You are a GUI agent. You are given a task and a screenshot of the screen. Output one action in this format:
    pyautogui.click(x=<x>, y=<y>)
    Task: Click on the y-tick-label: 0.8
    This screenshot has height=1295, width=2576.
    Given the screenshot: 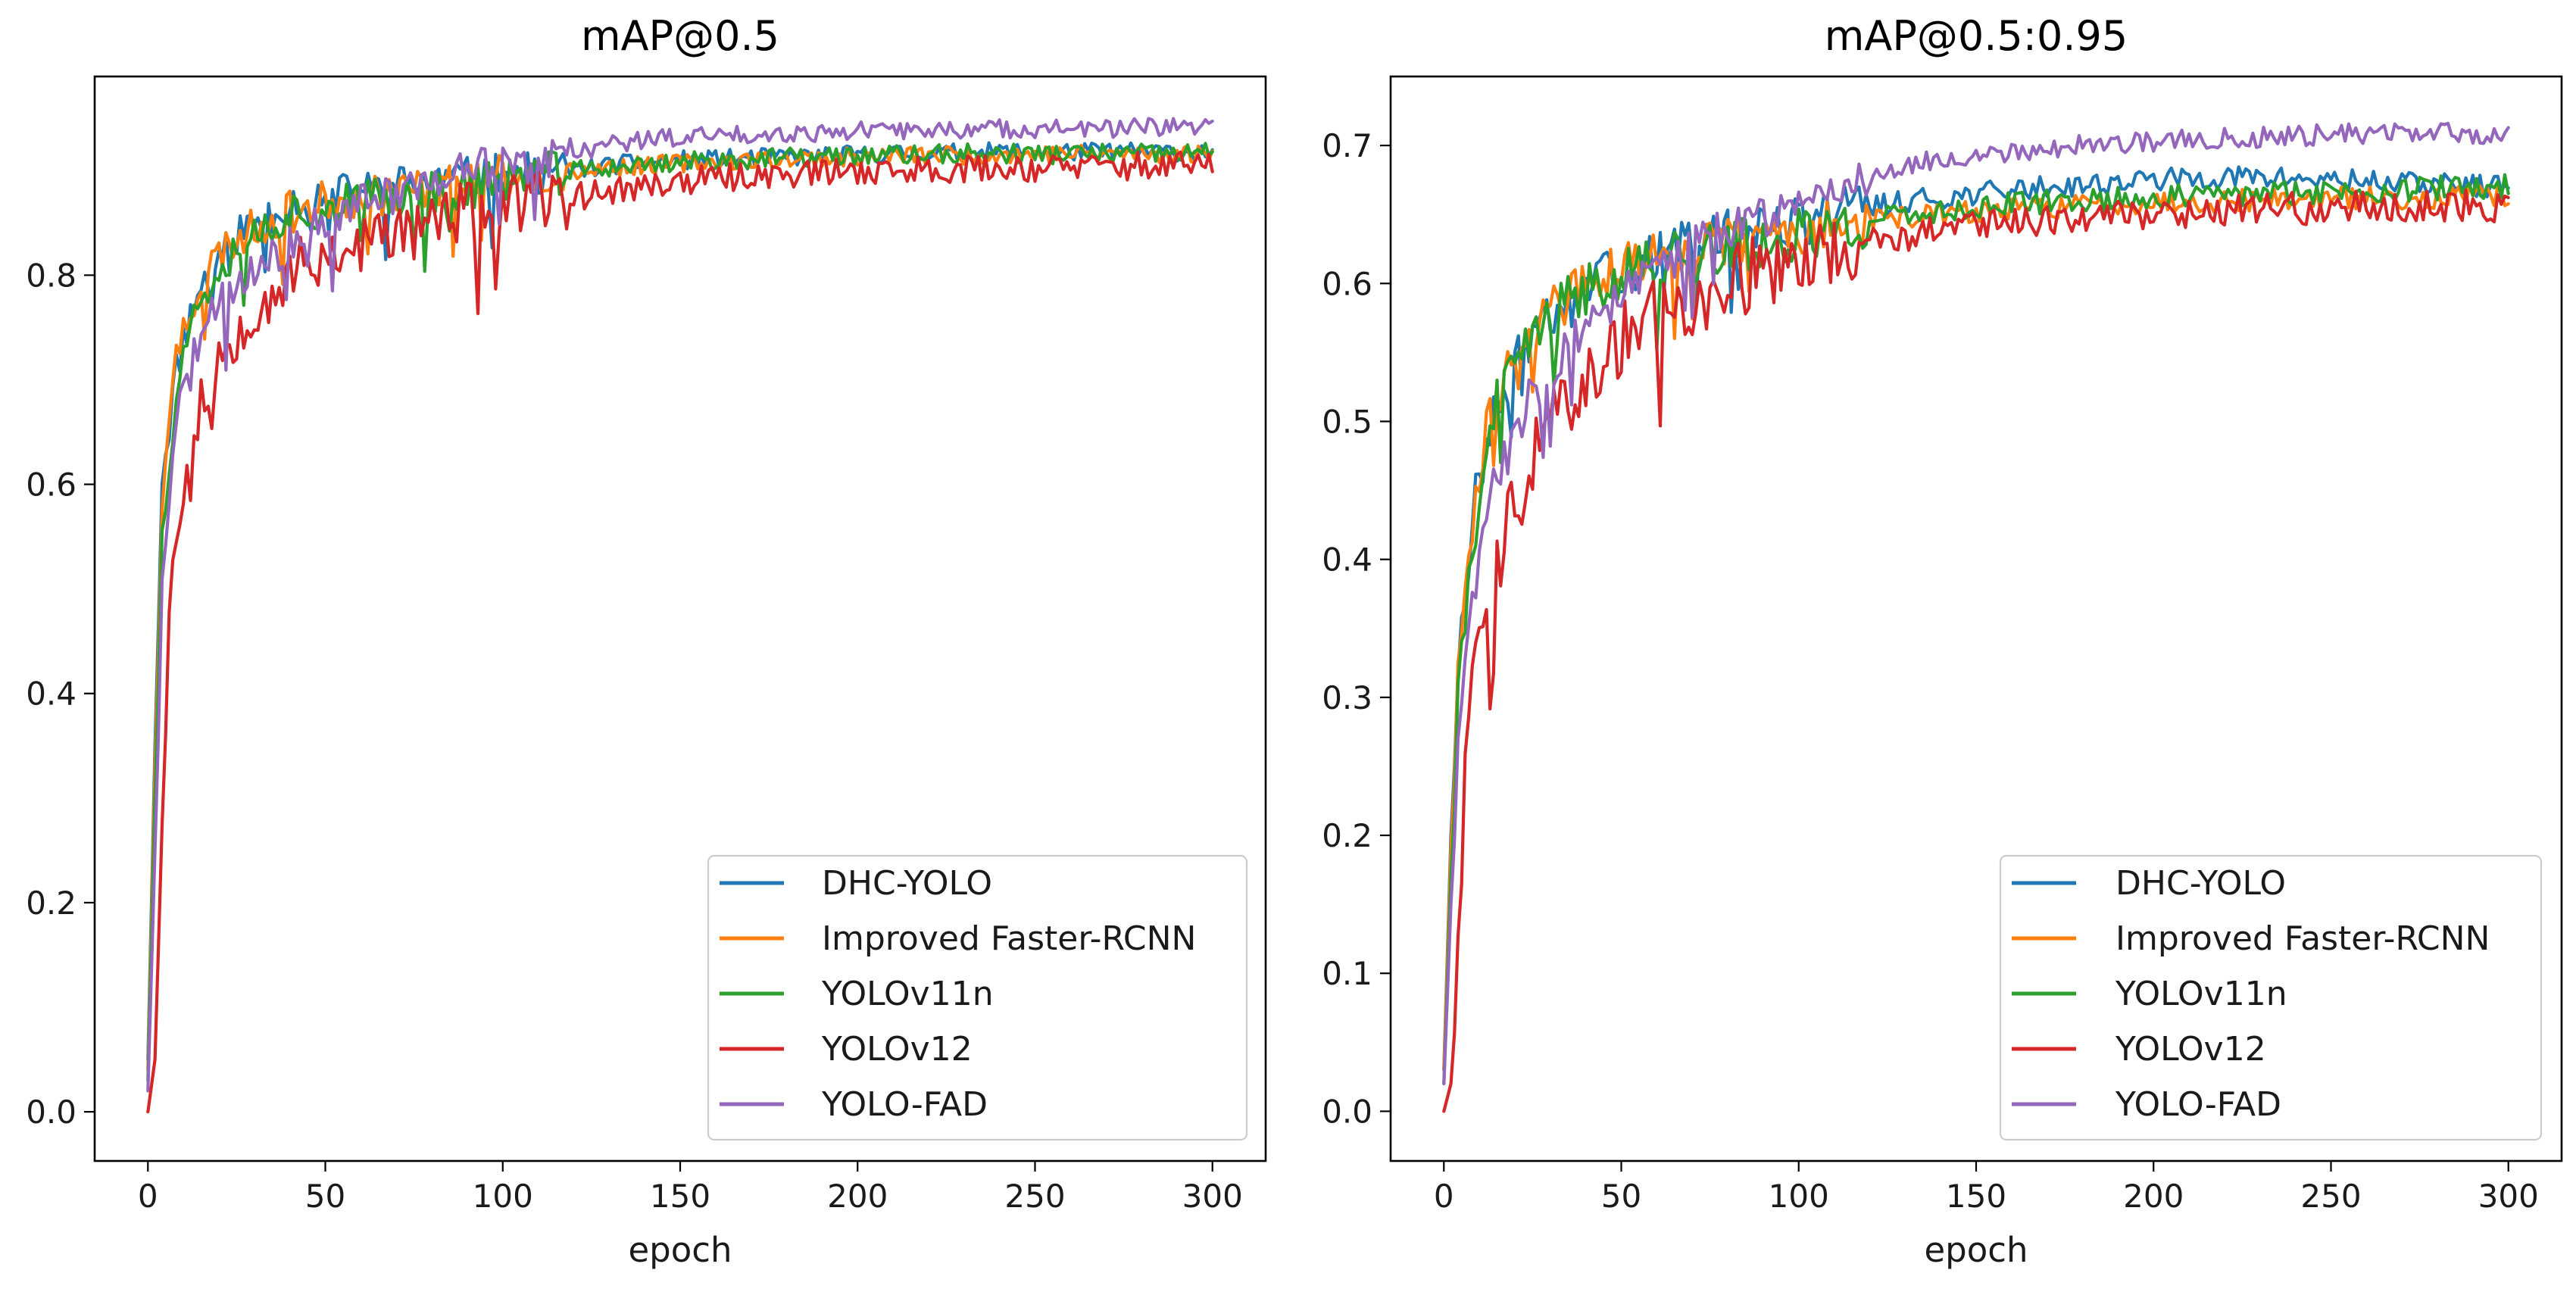 What is the action you would take?
    pyautogui.click(x=51, y=275)
    